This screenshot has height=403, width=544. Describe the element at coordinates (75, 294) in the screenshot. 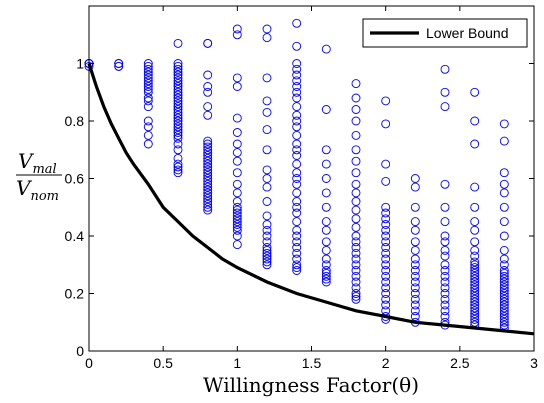

I see `y-tick-label: 0.2` at that location.